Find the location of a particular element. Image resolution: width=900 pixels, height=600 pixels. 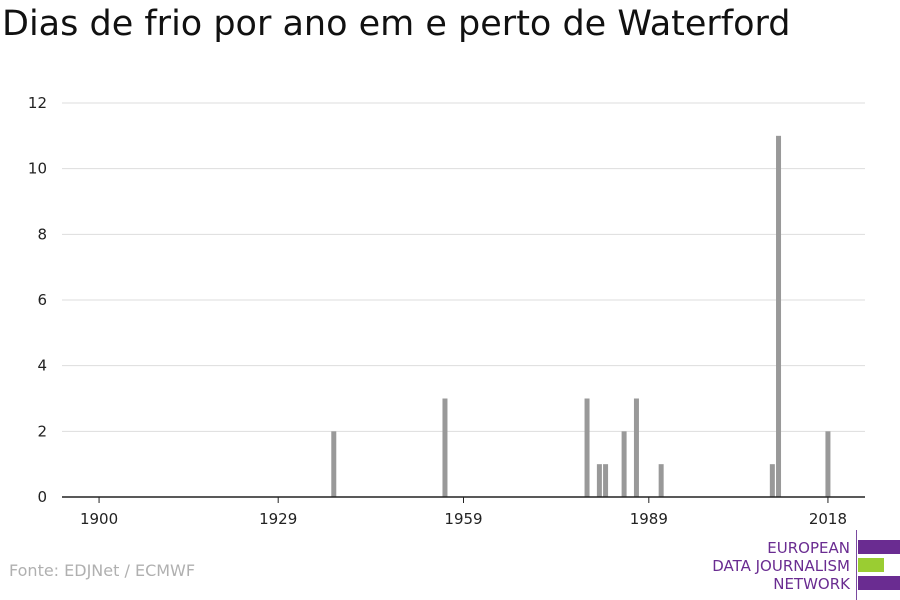

logo-divider is located at coordinates (856, 565).